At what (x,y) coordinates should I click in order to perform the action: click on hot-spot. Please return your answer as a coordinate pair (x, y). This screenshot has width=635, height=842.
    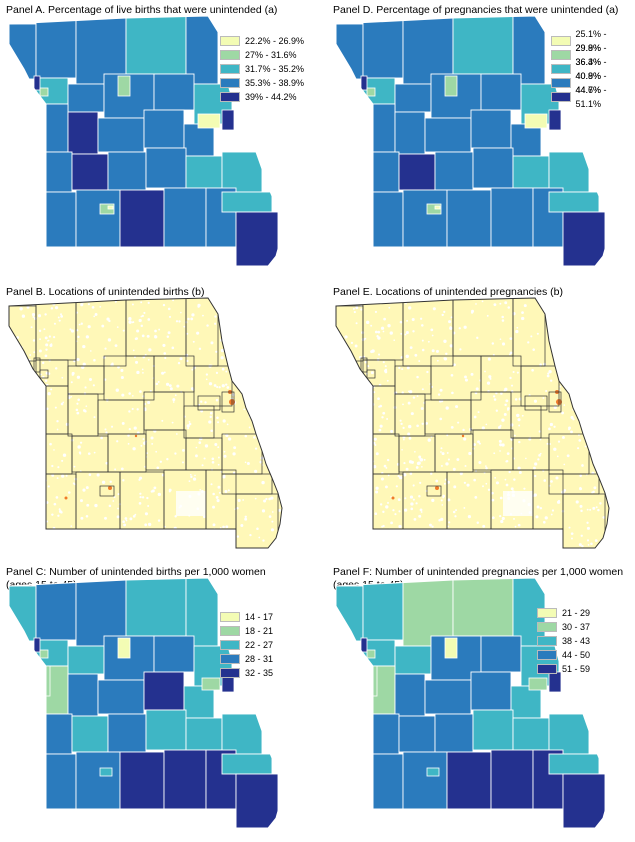
    Looking at the image, I should click on (136, 436).